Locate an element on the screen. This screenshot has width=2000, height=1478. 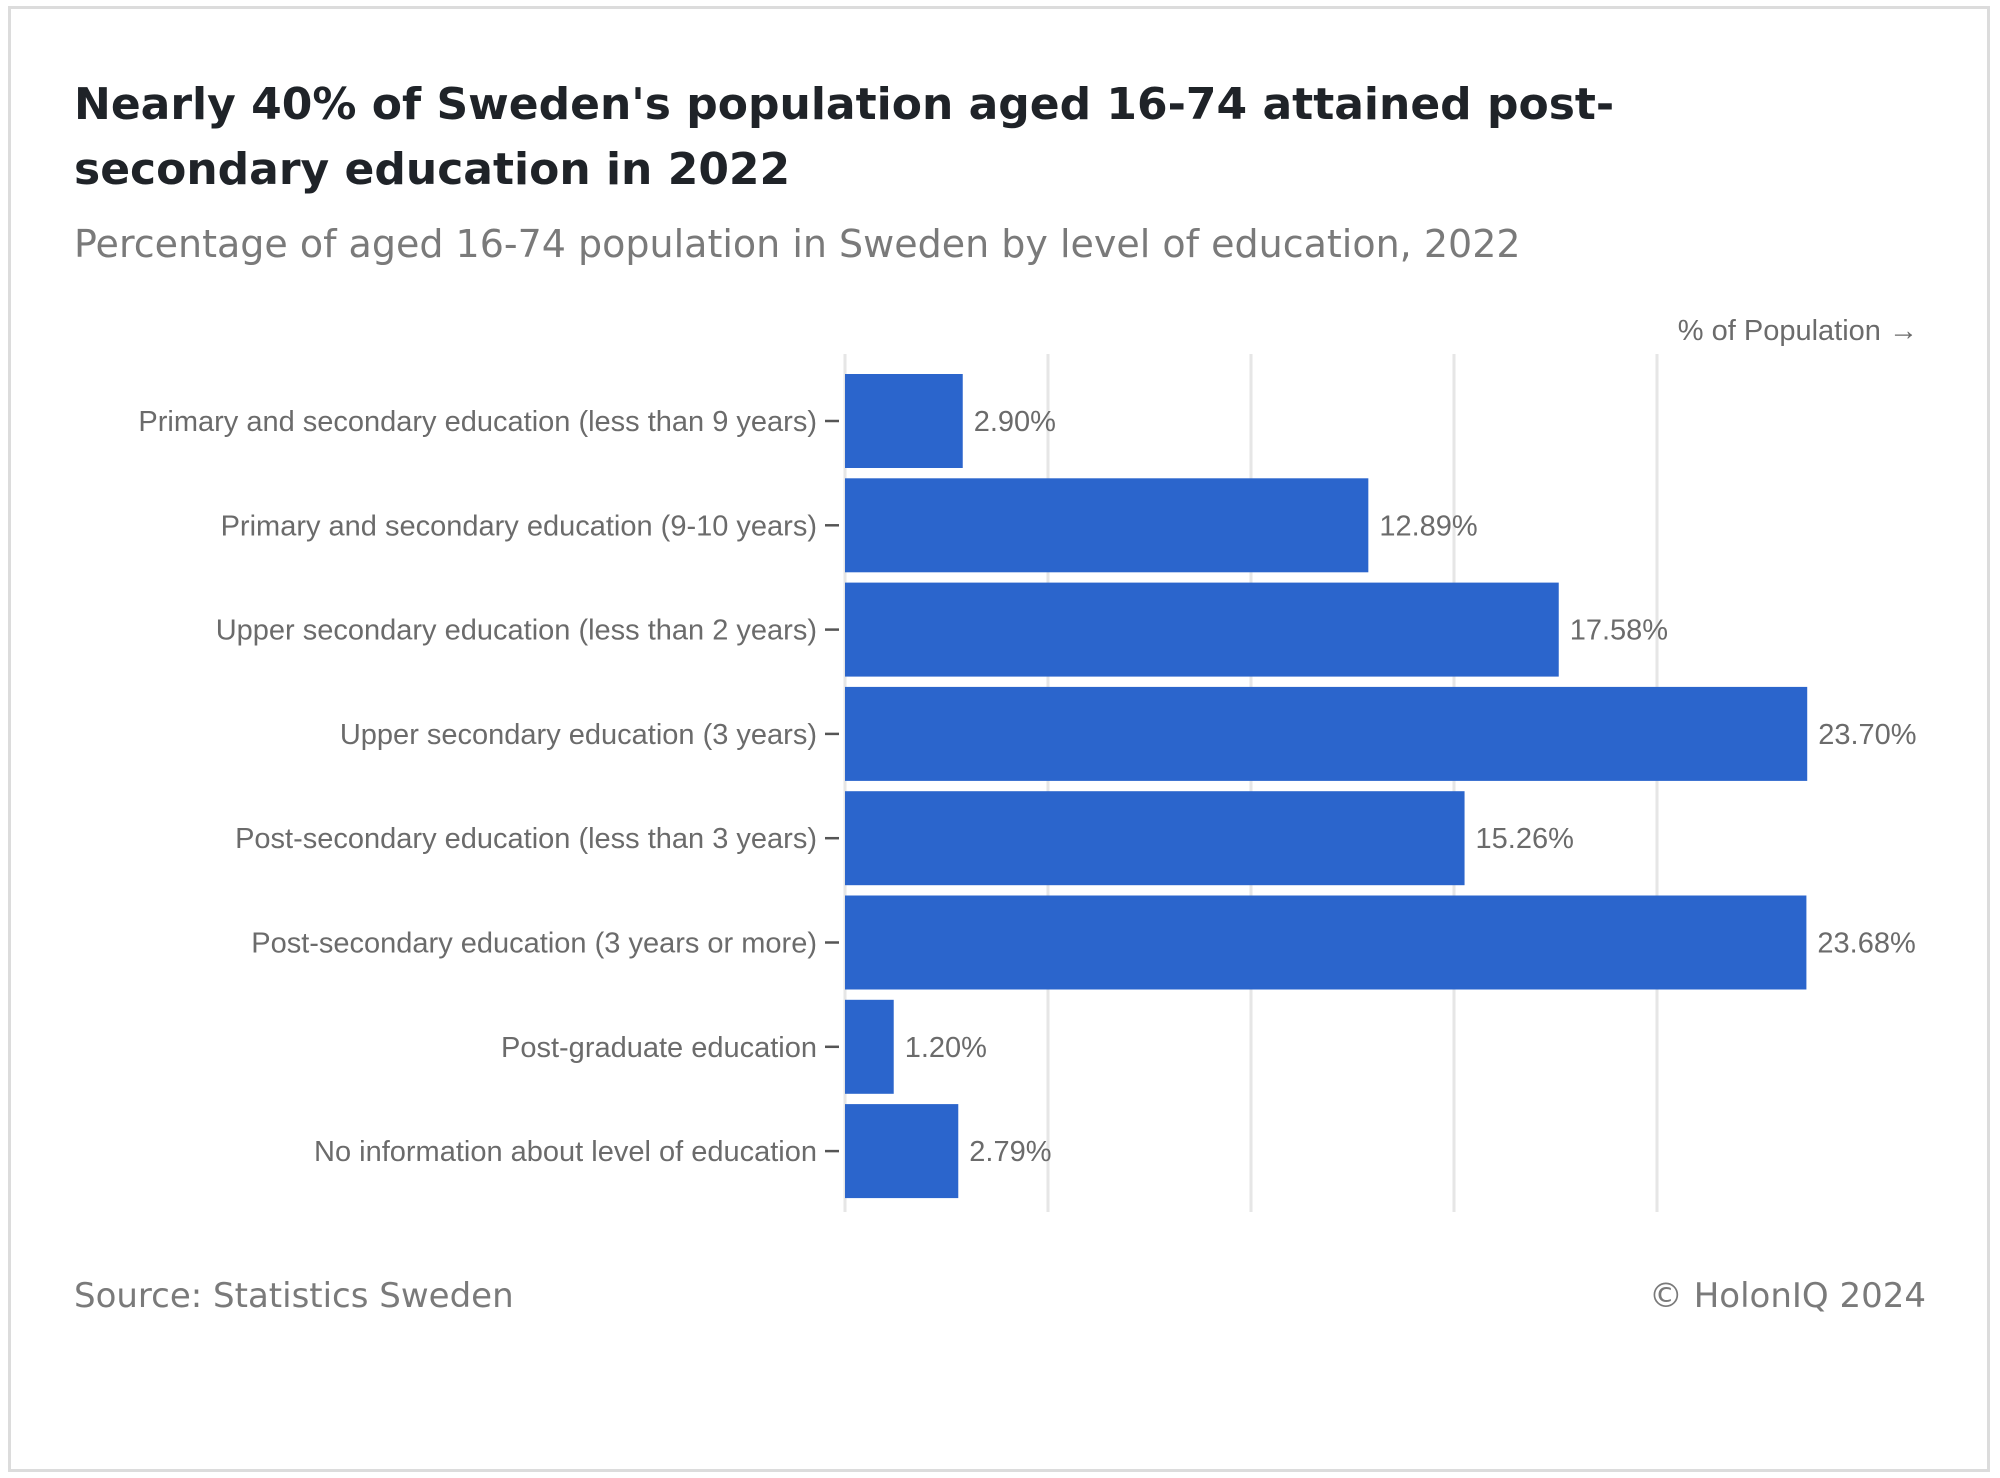
value-label: 15.26% is located at coordinates (1525, 839).